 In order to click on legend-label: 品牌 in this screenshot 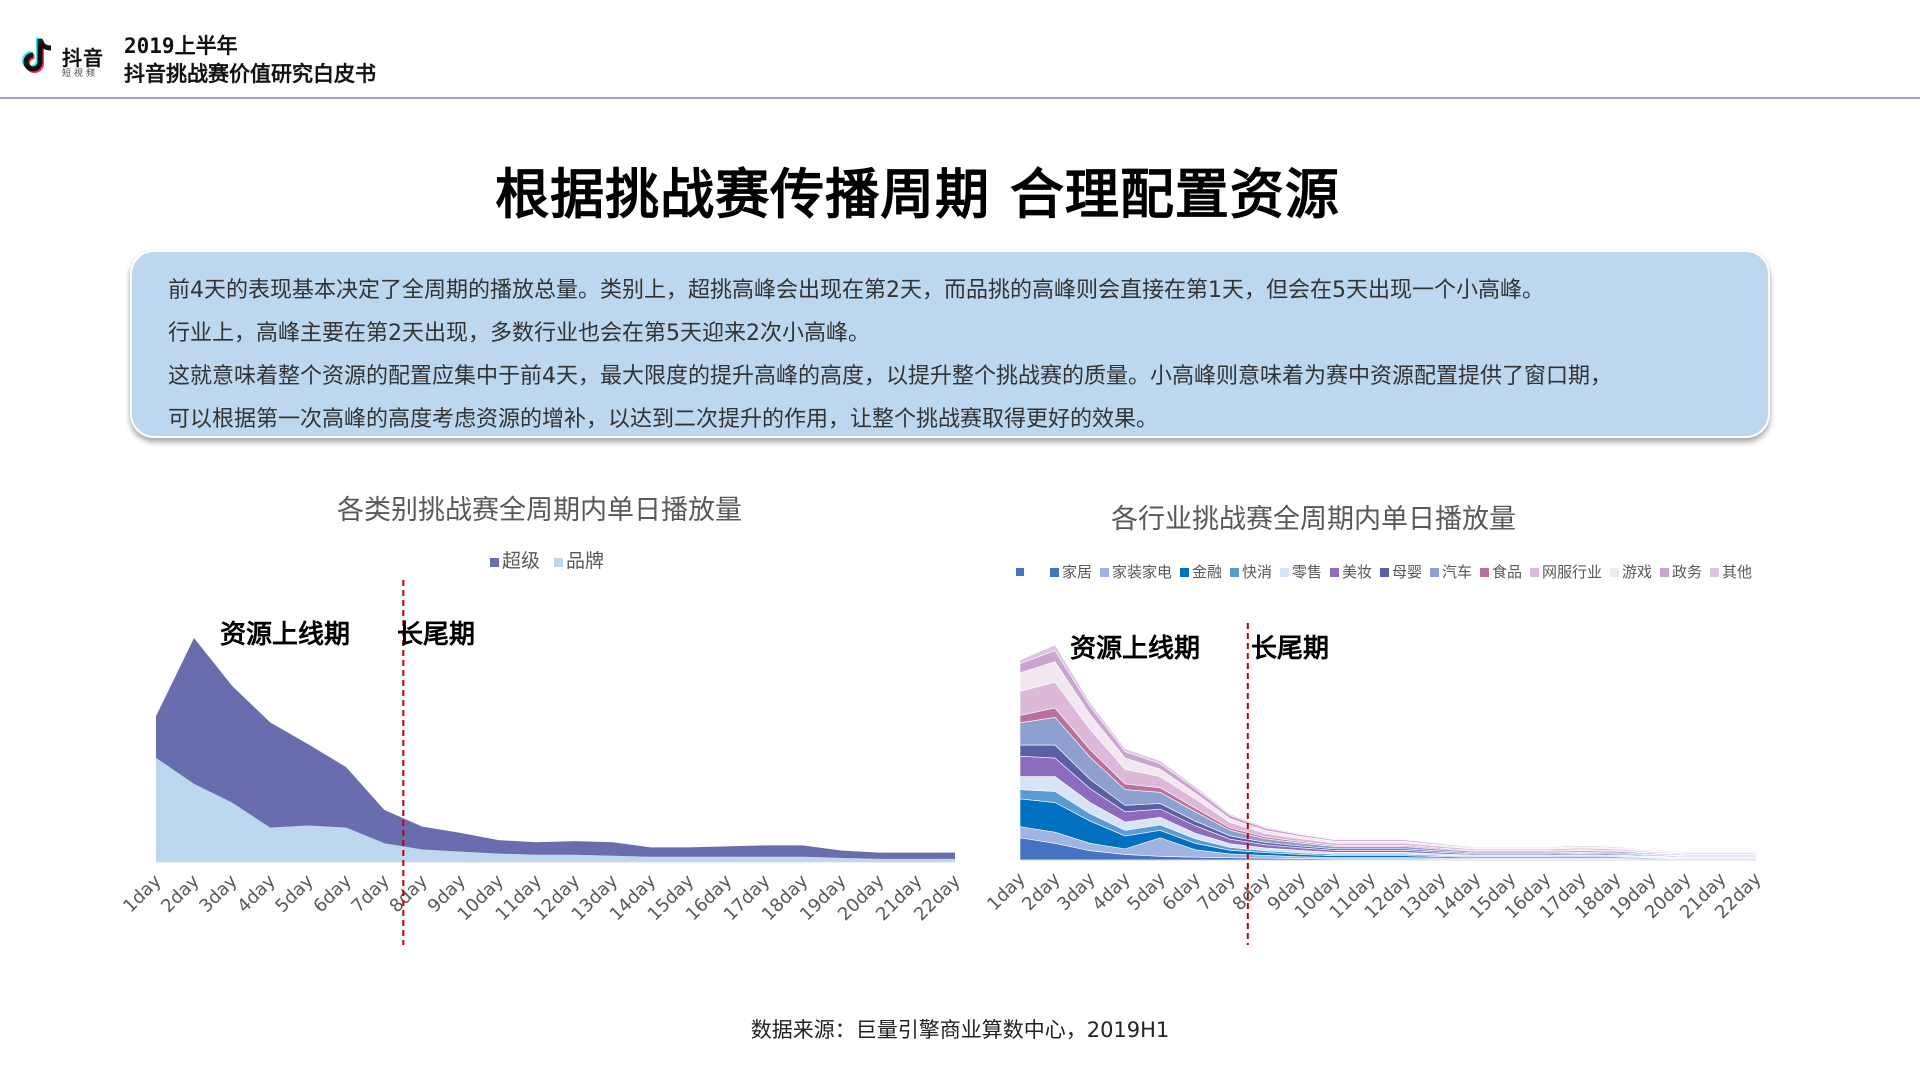, I will do `click(585, 561)`.